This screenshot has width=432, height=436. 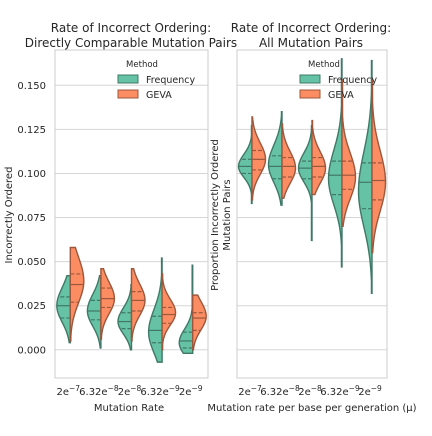 What do you see at coordinates (311, 28) in the screenshot?
I see `panel-2-title-line-1: Rate of Incorrect Ordering:` at bounding box center [311, 28].